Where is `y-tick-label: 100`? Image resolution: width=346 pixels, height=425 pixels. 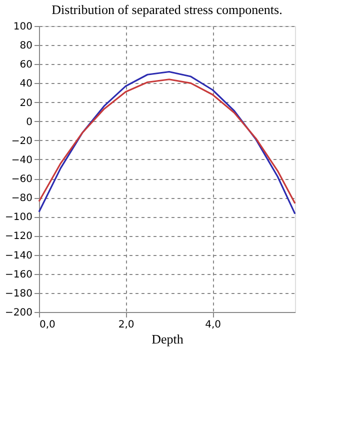
y-tick-label: 100 is located at coordinates (22, 27).